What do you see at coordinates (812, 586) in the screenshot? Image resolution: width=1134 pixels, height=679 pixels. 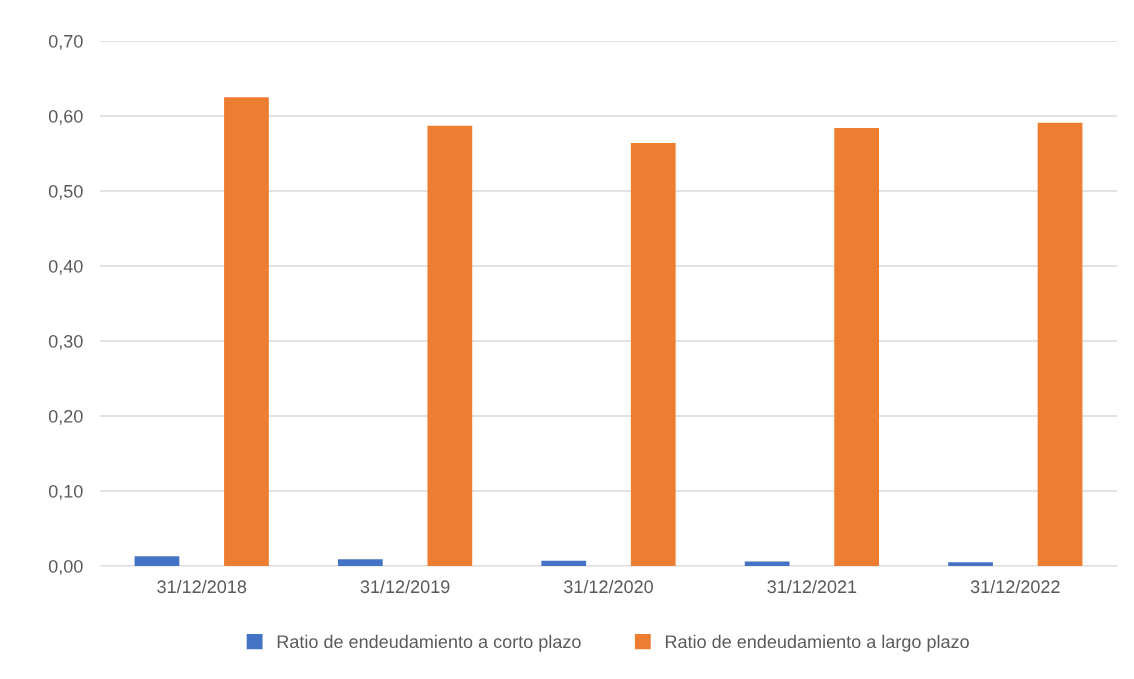 I see `x-tick-label: 31/12/2021` at bounding box center [812, 586].